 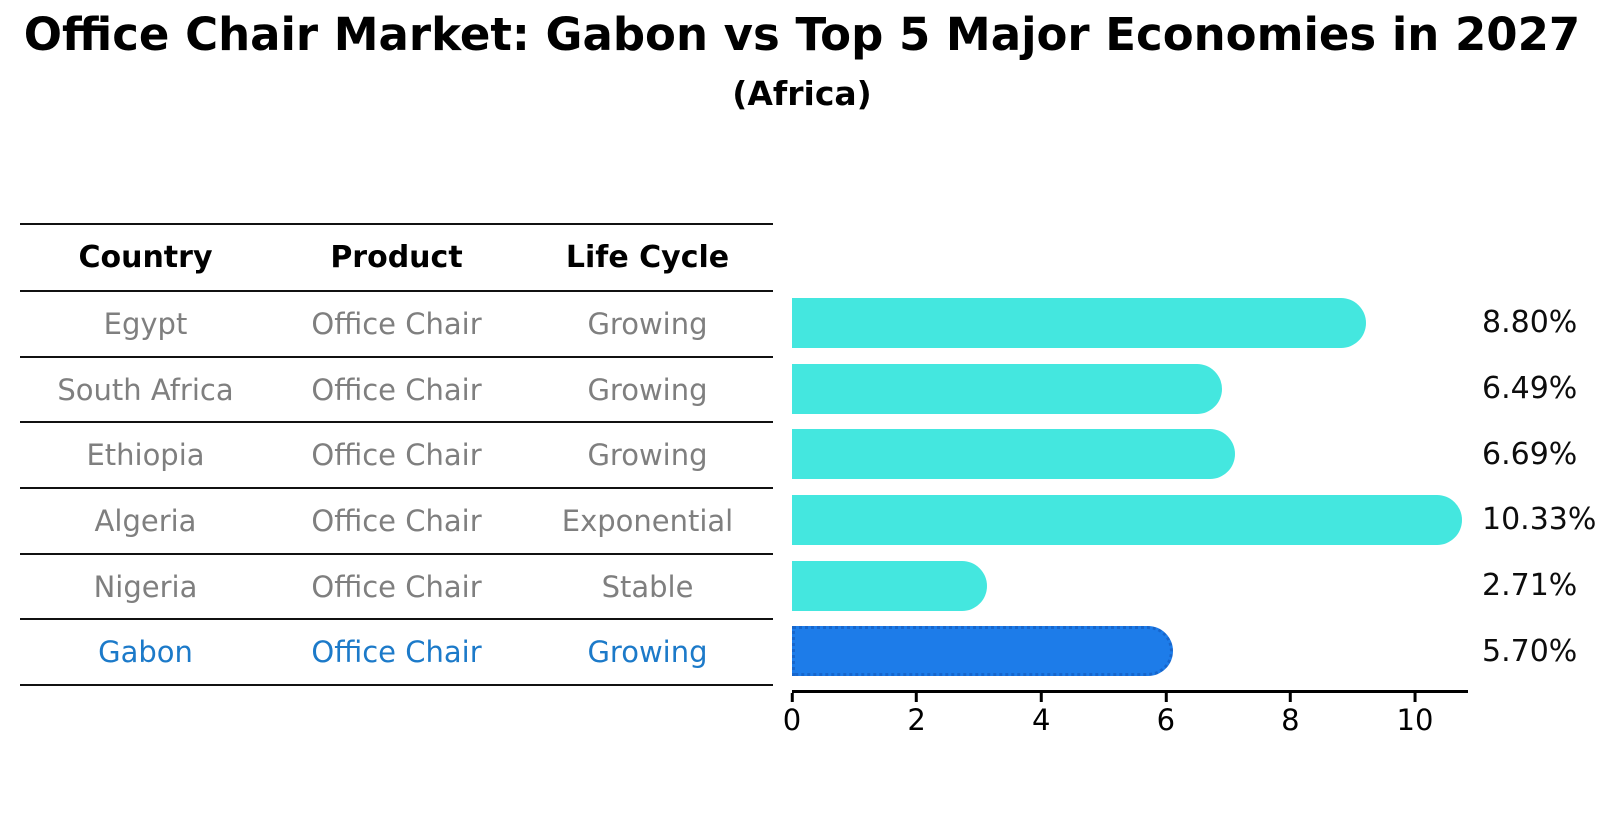 What do you see at coordinates (916, 720) in the screenshot?
I see `tick-label: 2` at bounding box center [916, 720].